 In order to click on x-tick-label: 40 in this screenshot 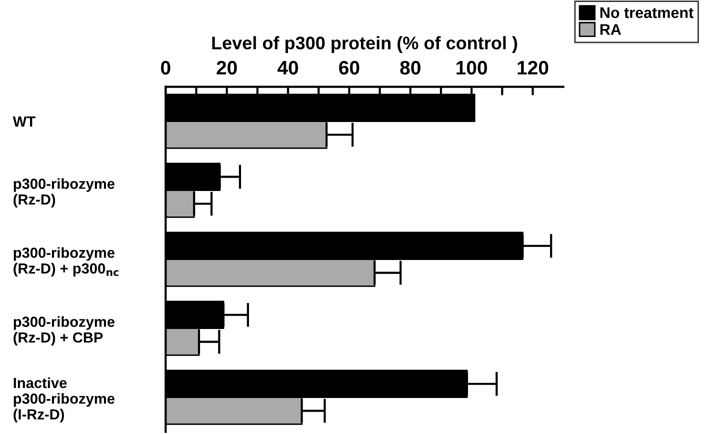, I will do `click(288, 67)`.